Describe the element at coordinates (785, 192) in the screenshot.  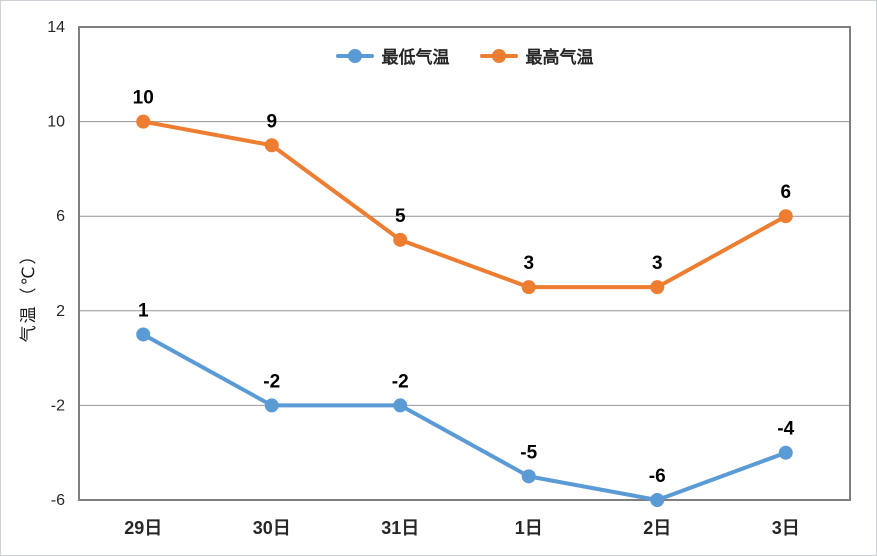
I see `data-label: 6` at that location.